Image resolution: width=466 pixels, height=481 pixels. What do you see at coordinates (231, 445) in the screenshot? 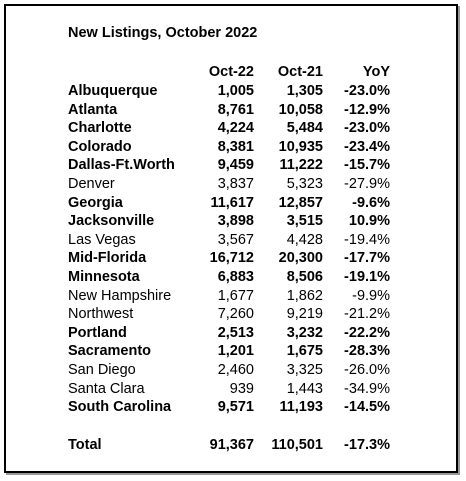
I see `total-oct-22-cell: 91,367` at bounding box center [231, 445].